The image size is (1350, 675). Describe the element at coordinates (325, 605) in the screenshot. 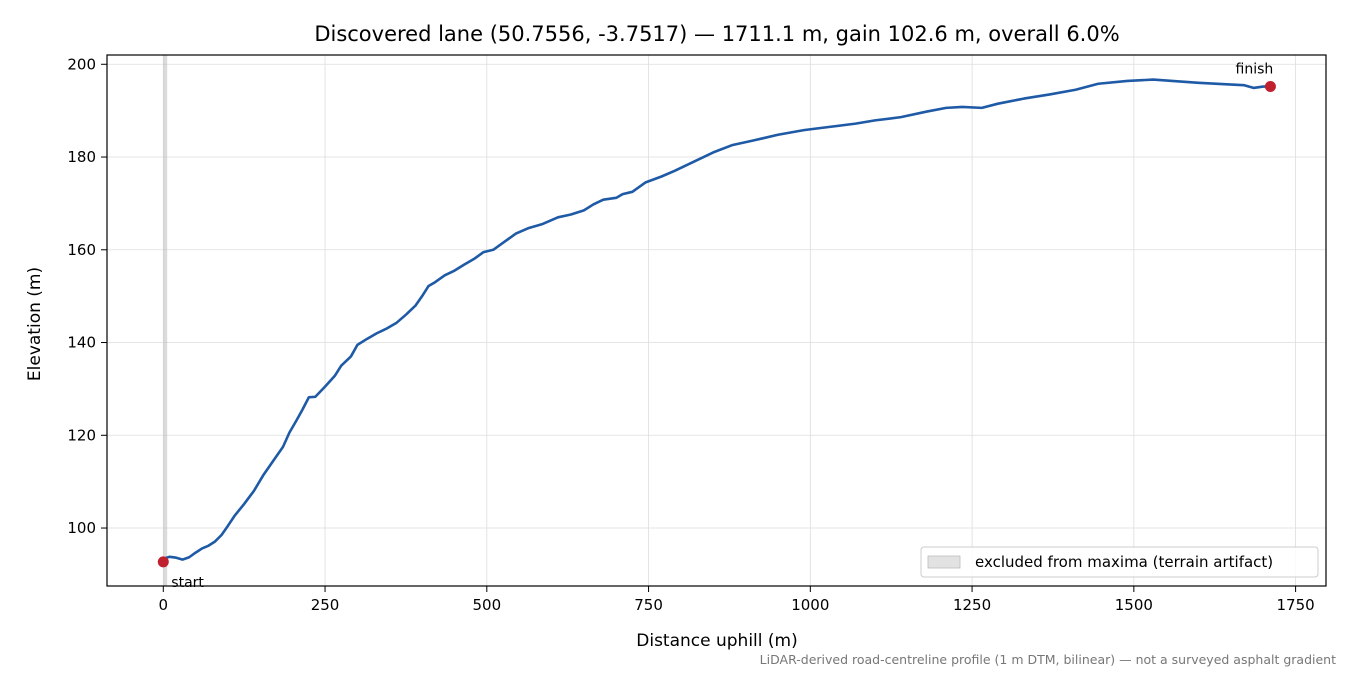

I see `x-tick-label: 250` at that location.